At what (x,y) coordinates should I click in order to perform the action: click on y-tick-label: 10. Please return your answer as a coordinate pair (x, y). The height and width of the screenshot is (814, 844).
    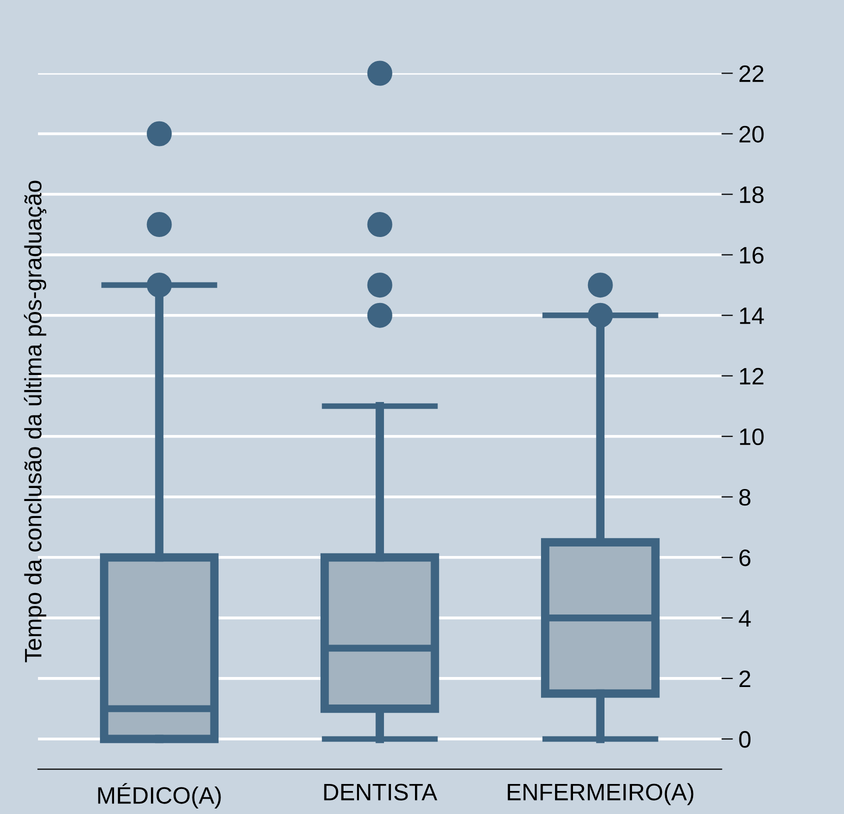
    Looking at the image, I should click on (752, 437).